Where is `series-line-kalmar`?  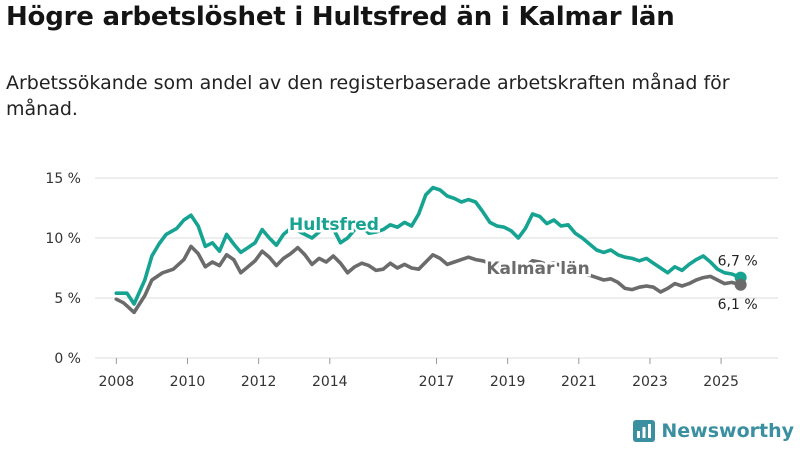 series-line-kalmar is located at coordinates (428, 279).